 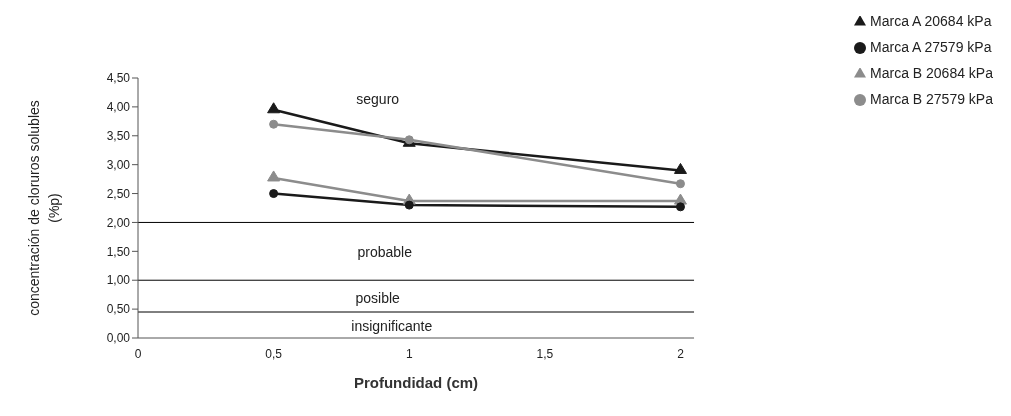 I want to click on y-tick-label: 1,00, so click(x=118, y=280).